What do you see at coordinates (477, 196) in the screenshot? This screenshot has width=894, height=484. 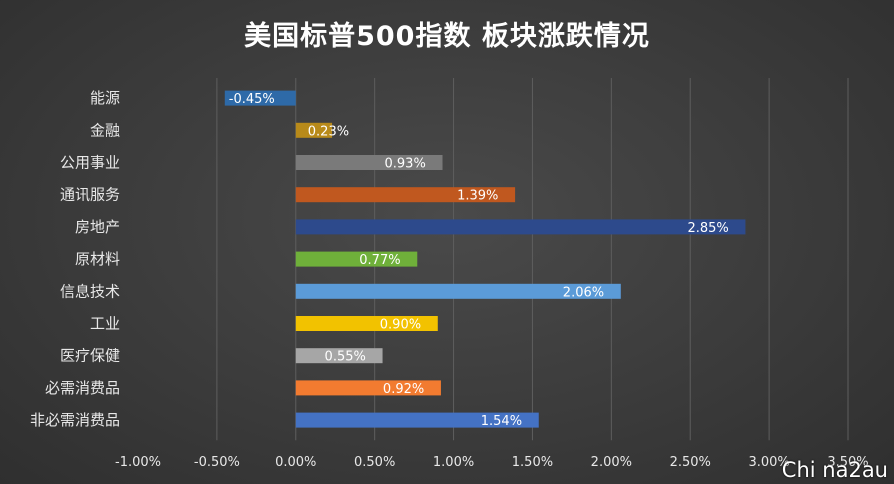 I see `data-label: 1.39%` at bounding box center [477, 196].